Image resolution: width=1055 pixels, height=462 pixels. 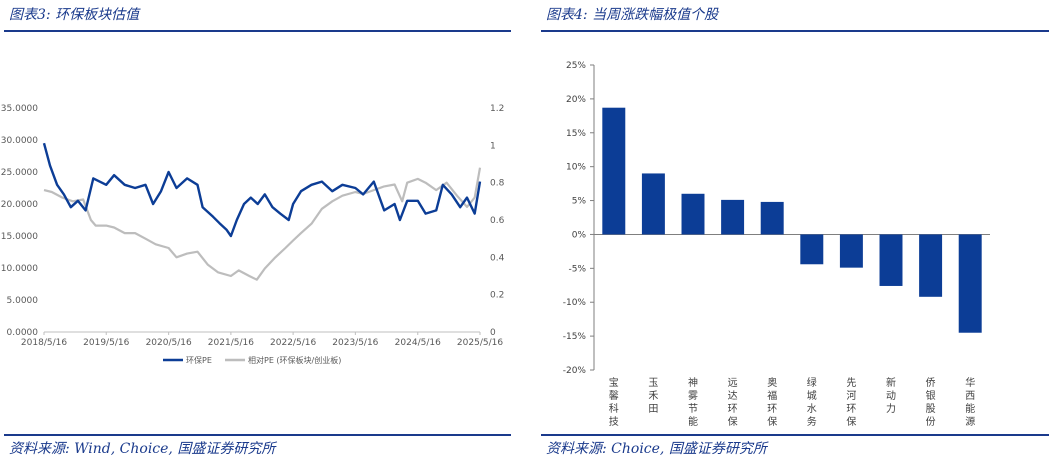 What do you see at coordinates (19, 205) in the screenshot?
I see `left-y-tick-label: 20.0000` at bounding box center [19, 205].